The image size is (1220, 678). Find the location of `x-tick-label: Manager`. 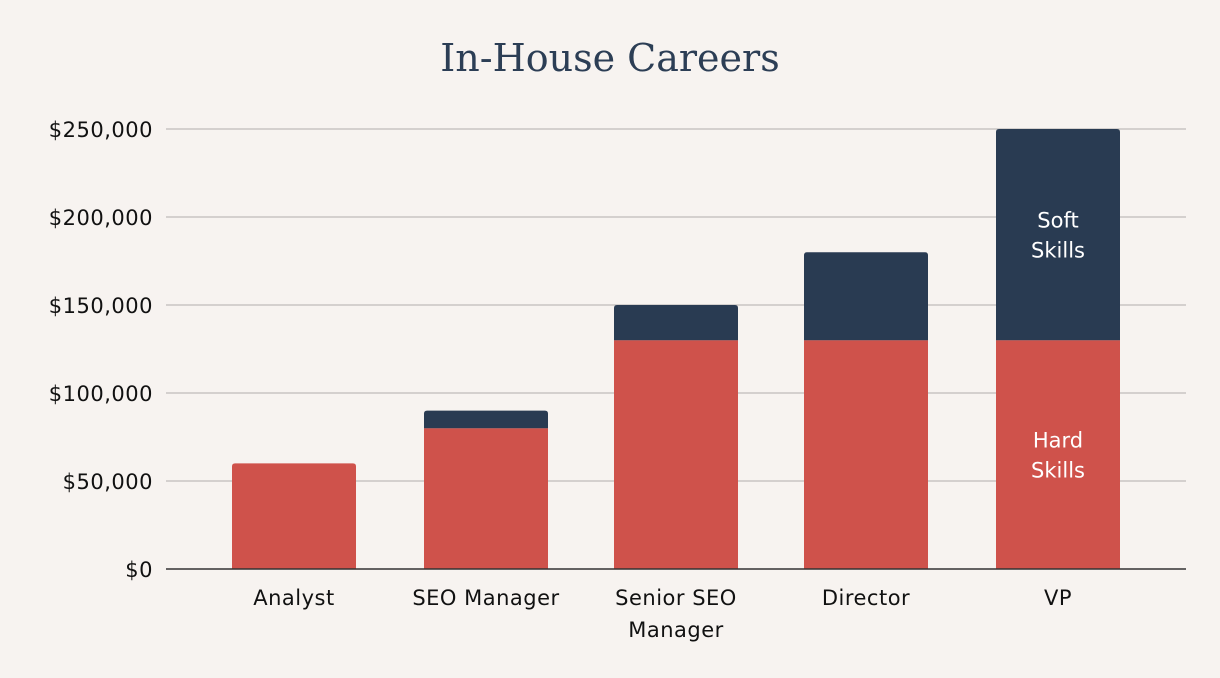

x-tick-label: Manager is located at coordinates (676, 630).